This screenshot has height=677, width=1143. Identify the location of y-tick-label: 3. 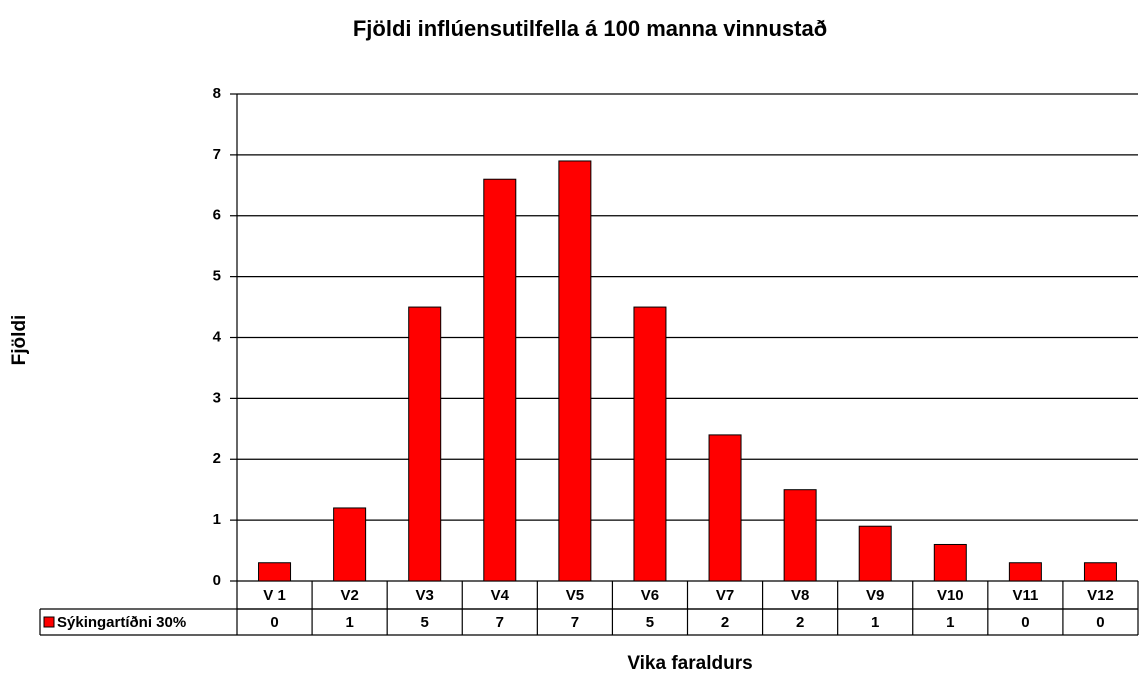
(217, 397).